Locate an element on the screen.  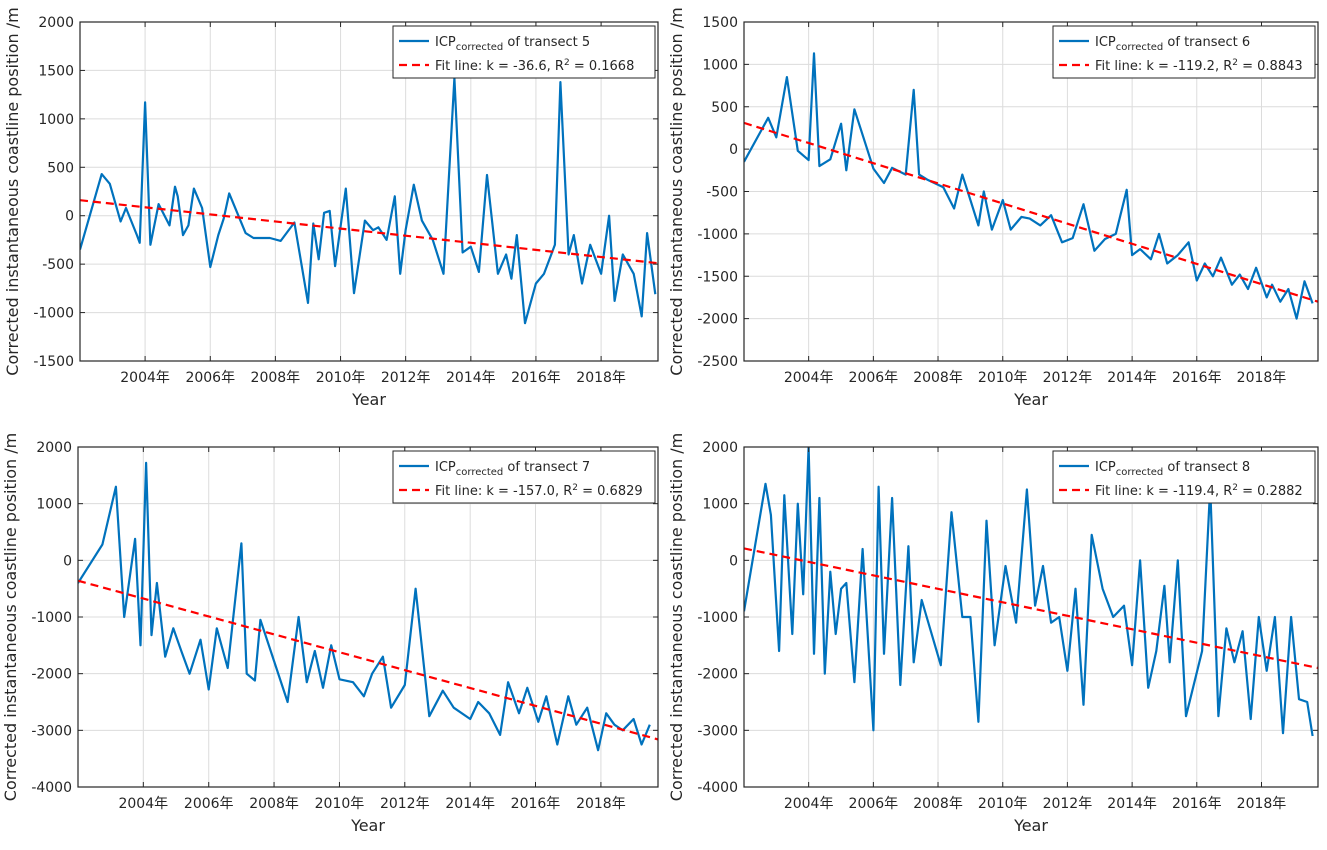
legend-fit-rest: = 0.2882 is located at coordinates (1270, 491).